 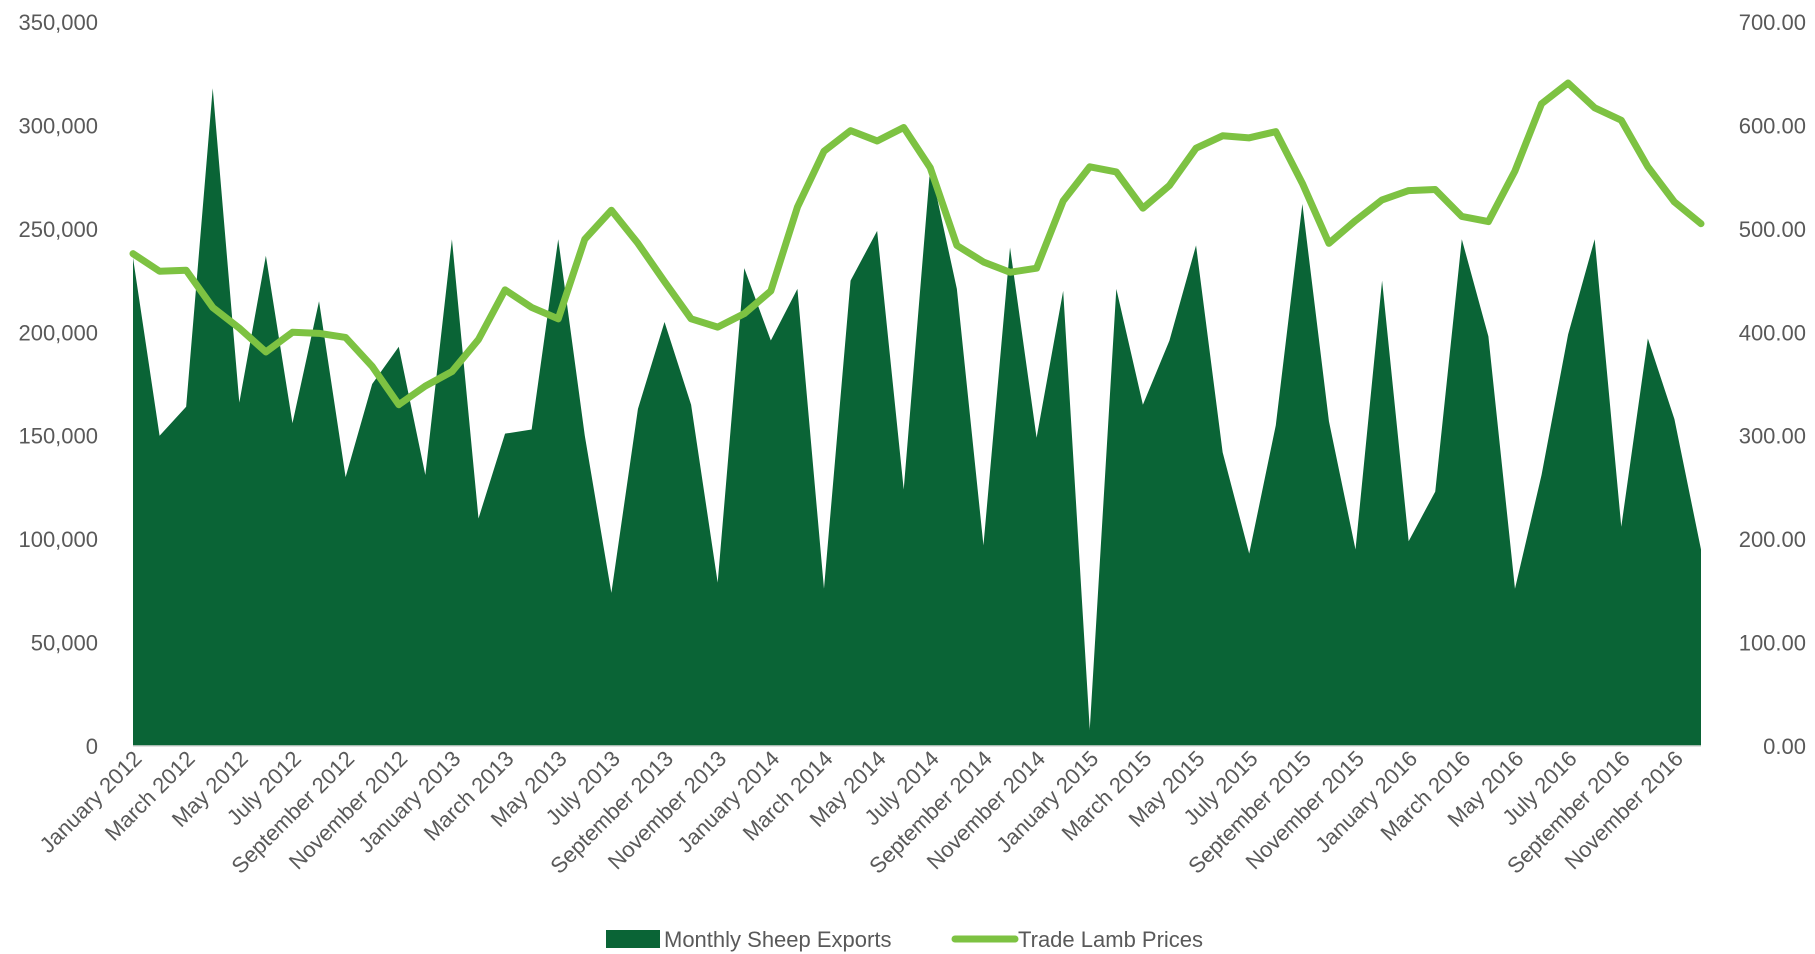 I want to click on legend: Monthly Sheep Exports Trade Lamb Prices, so click(x=904, y=939).